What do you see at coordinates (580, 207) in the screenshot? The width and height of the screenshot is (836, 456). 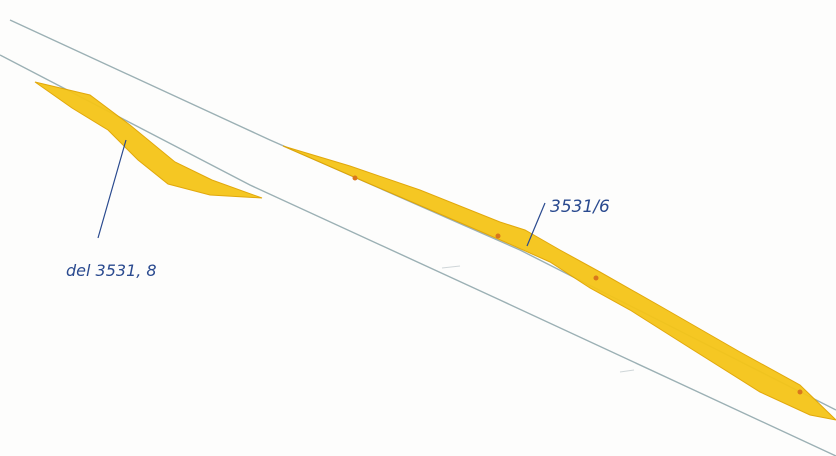 I see `parcel-label-right: 3531/6` at bounding box center [580, 207].